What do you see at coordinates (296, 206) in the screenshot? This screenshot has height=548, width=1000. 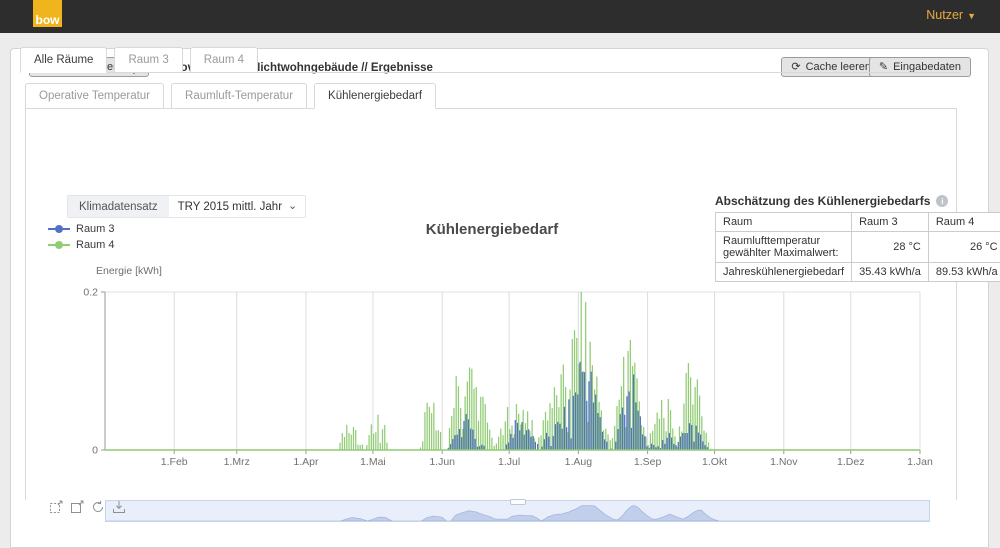 I see `chevron-down-icon: ⌄` at bounding box center [296, 206].